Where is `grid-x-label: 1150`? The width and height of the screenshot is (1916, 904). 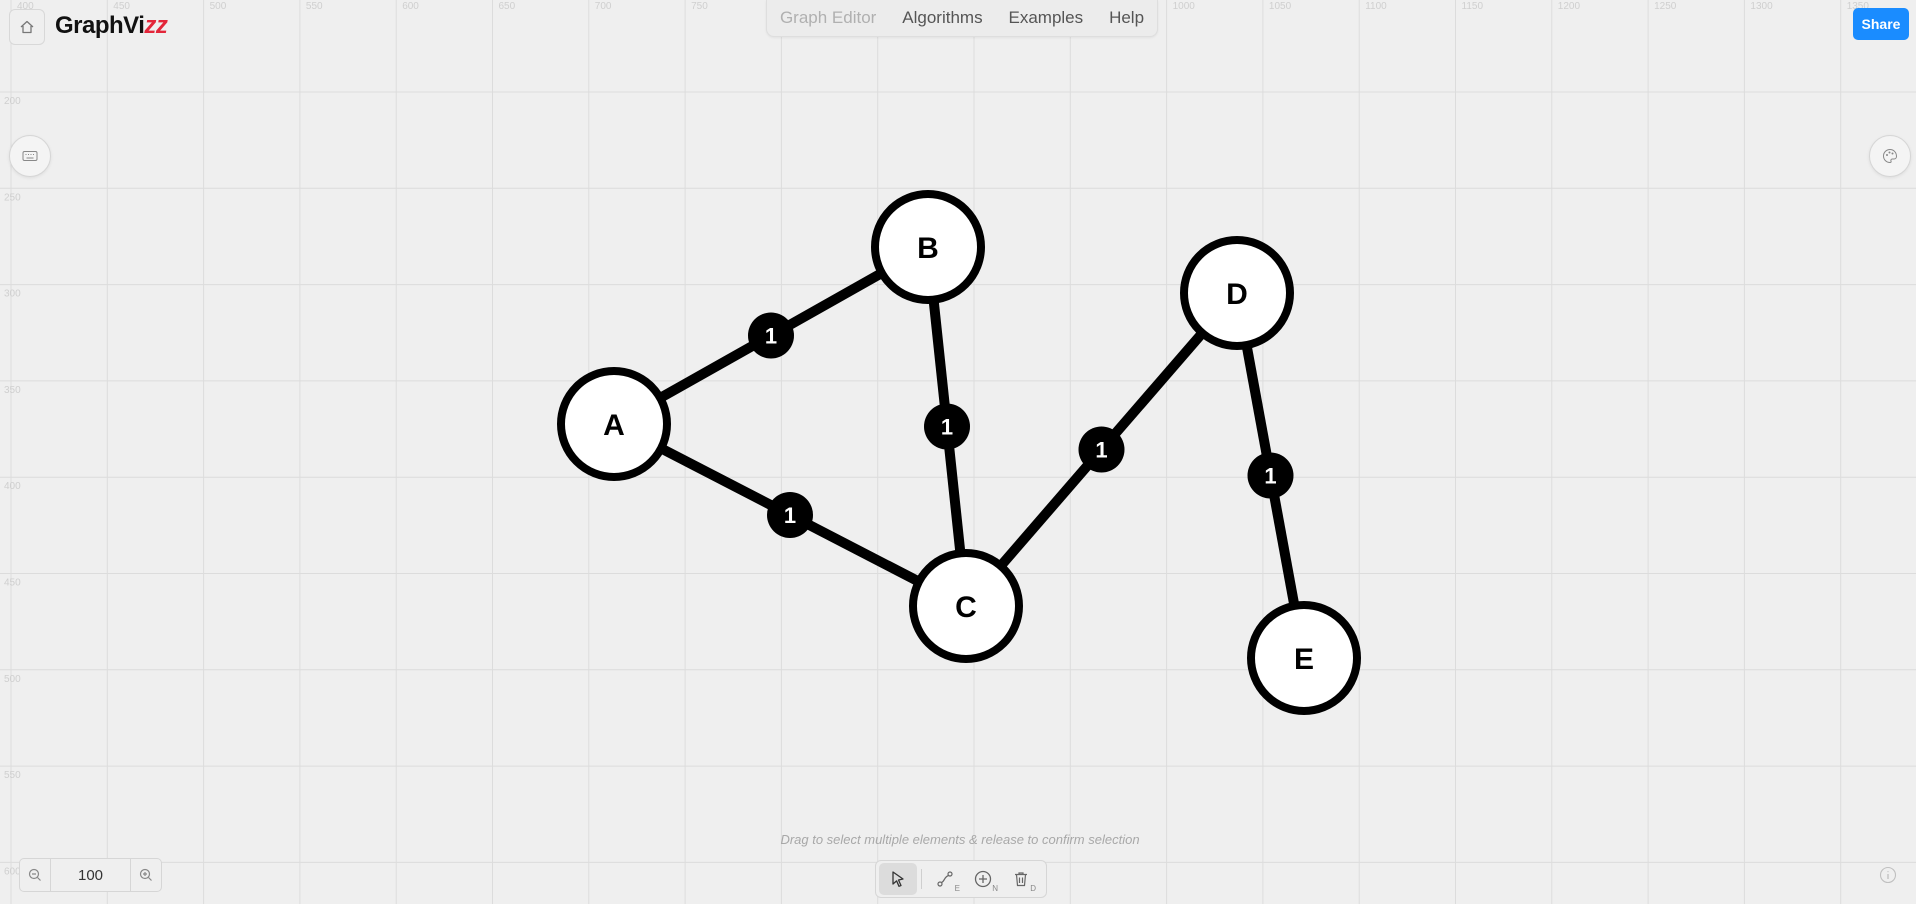 grid-x-label: 1150 is located at coordinates (1473, 6).